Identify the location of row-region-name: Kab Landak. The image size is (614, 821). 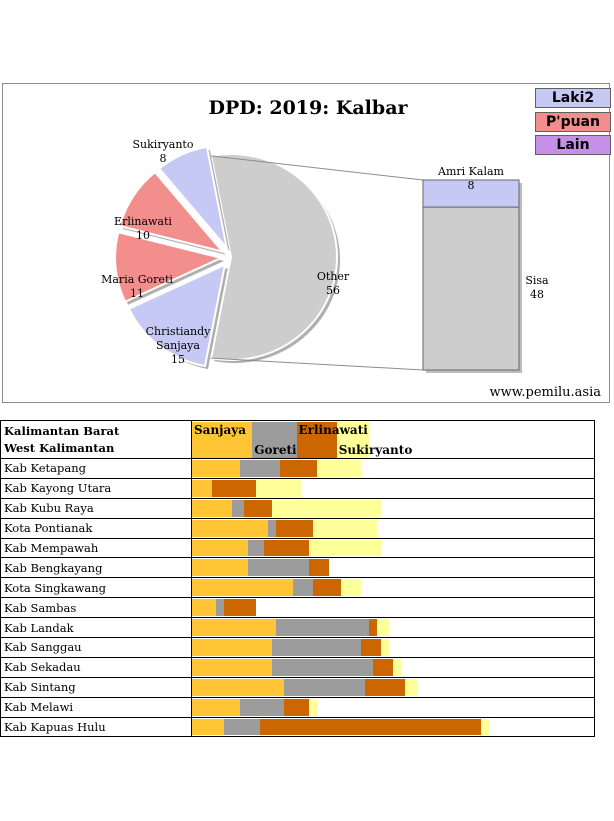
(96, 628).